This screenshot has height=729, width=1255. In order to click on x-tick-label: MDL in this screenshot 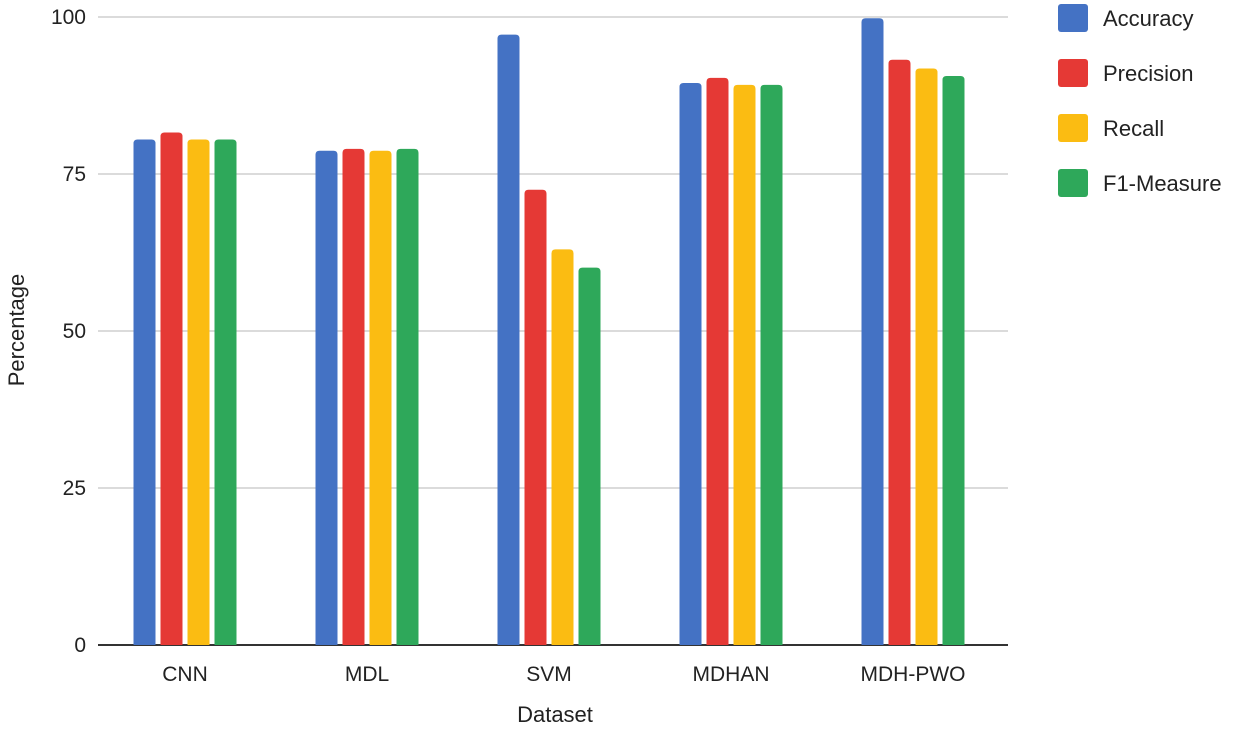, I will do `click(367, 674)`.